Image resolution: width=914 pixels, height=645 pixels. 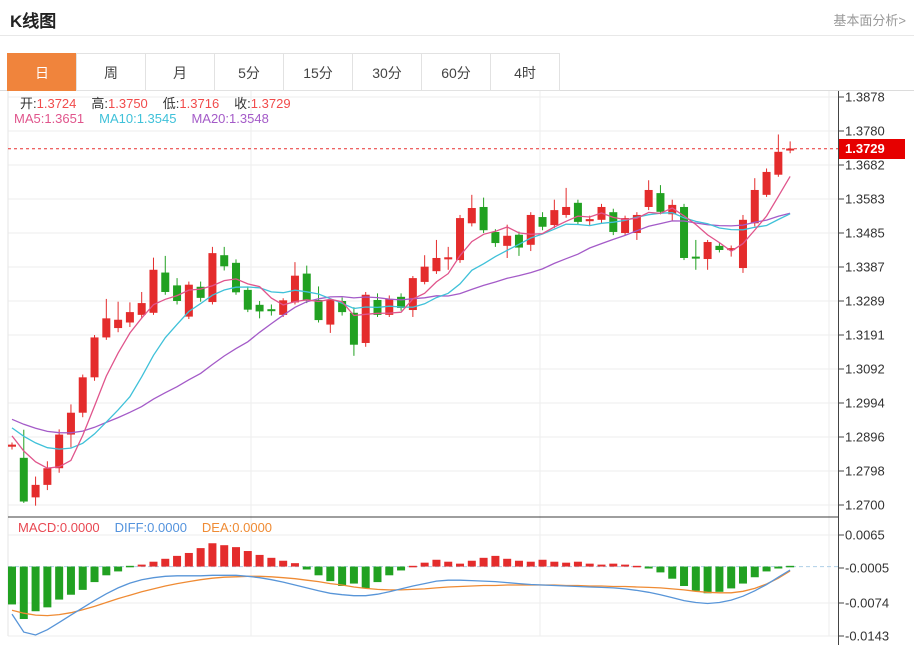 I want to click on macd-item-1: DIFF:0.0000, so click(x=150, y=527).